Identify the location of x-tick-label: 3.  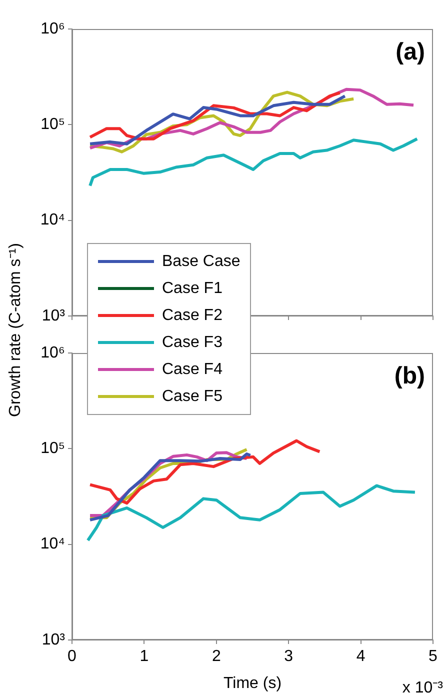
(289, 657).